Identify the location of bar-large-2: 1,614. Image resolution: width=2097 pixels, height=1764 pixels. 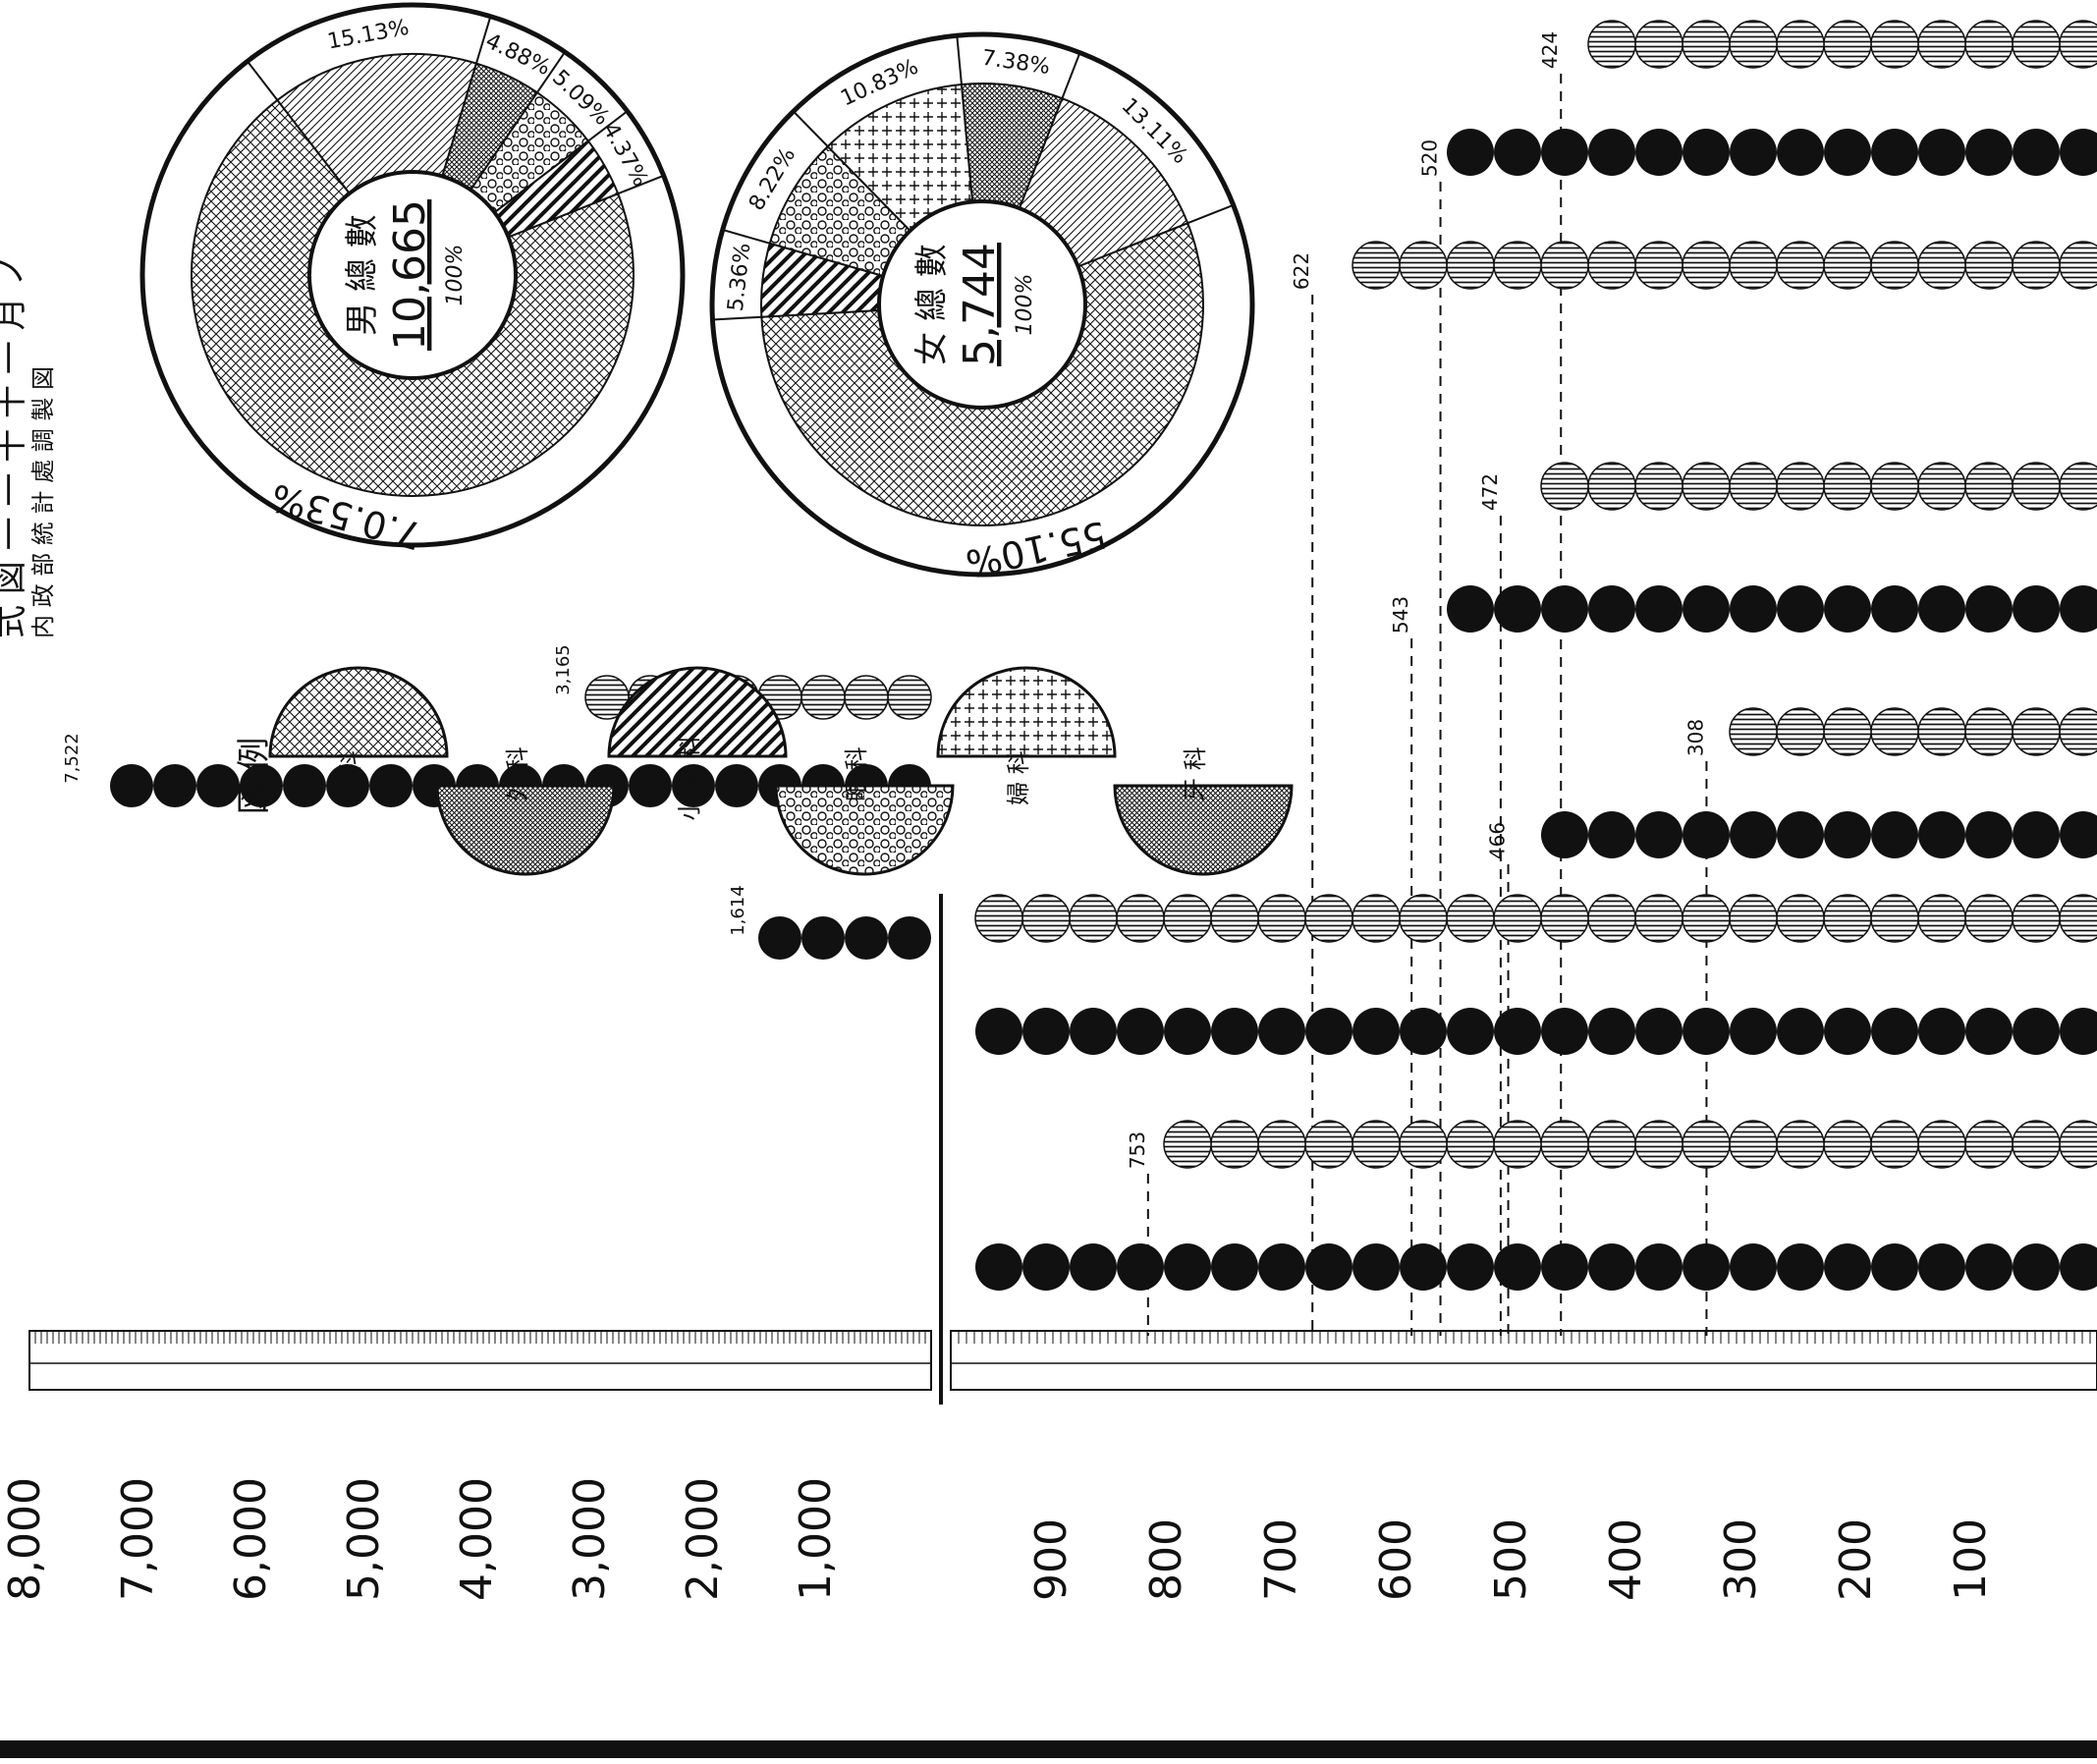
(830, 922).